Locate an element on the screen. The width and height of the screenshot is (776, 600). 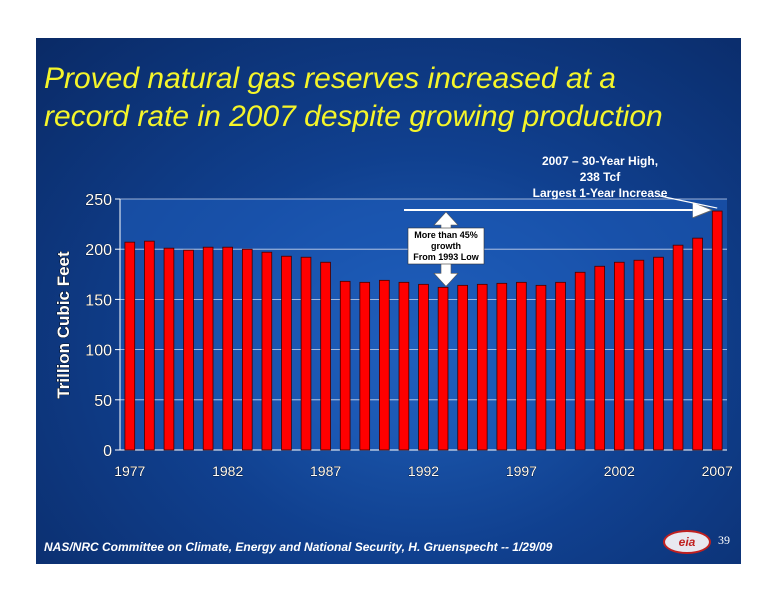
bar-1979 is located at coordinates (169, 349).